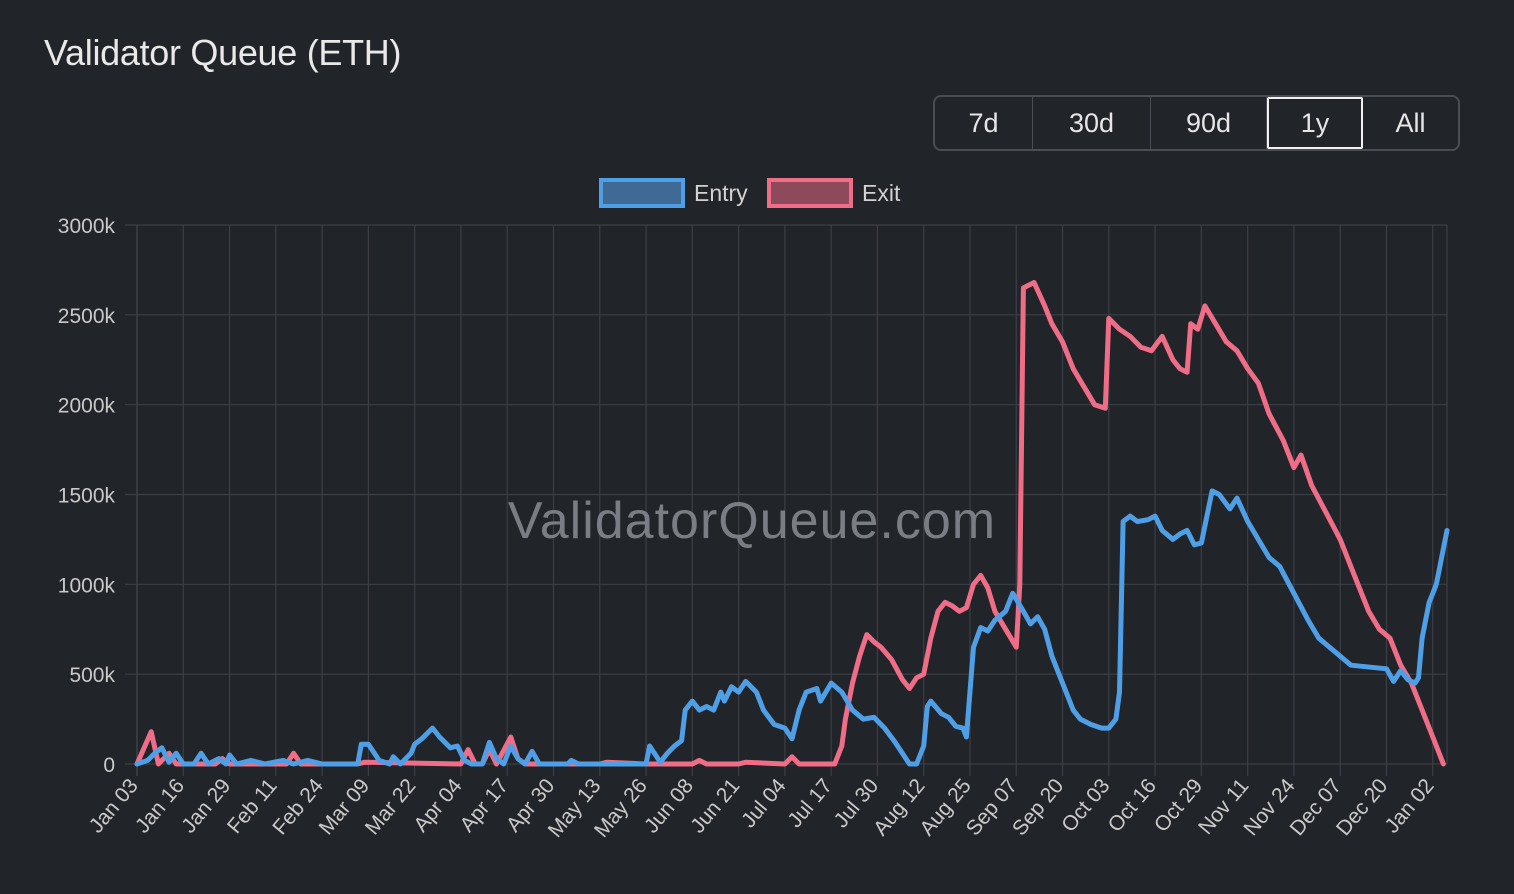 Image resolution: width=1514 pixels, height=894 pixels. Describe the element at coordinates (114, 805) in the screenshot. I see `x-tick-label: Jan 03` at that location.